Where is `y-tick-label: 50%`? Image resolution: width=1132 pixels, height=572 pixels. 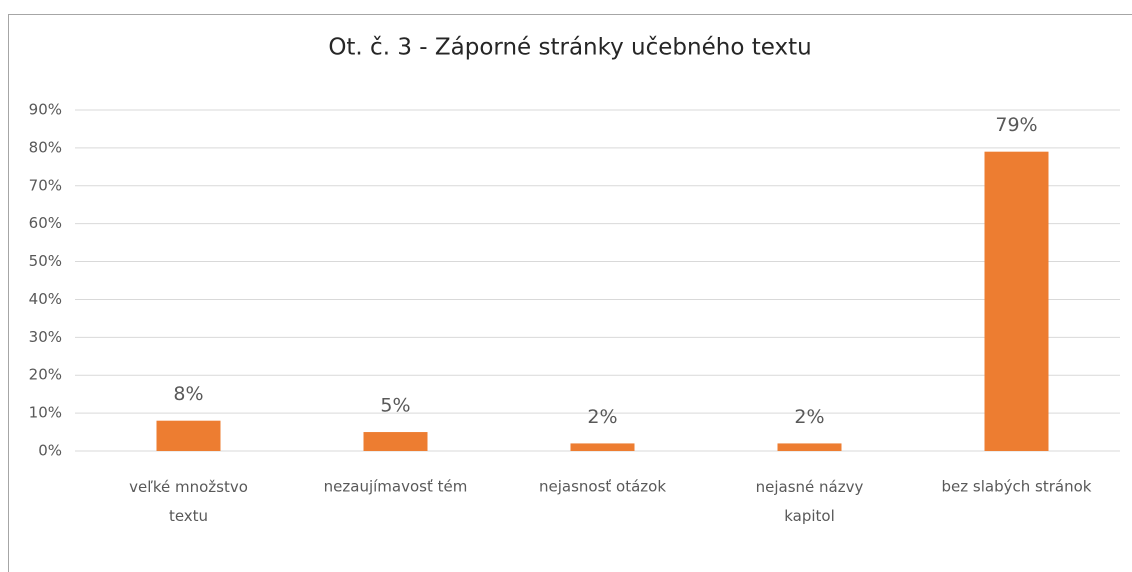
y-tick-label: 50% is located at coordinates (45, 261).